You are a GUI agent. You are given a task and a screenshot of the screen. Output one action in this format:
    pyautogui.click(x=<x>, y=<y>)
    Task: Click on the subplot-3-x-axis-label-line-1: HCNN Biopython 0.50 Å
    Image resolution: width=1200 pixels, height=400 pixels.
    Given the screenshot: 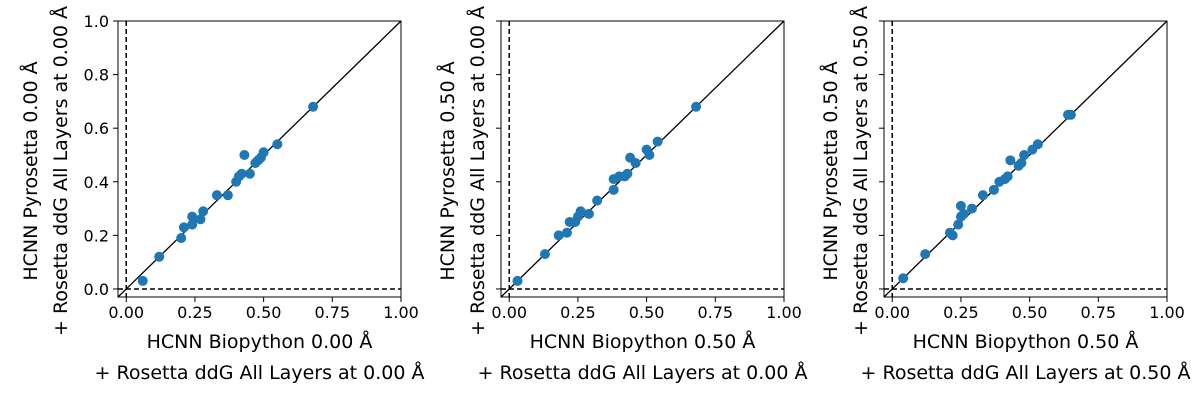 What is the action you would take?
    pyautogui.click(x=1026, y=341)
    